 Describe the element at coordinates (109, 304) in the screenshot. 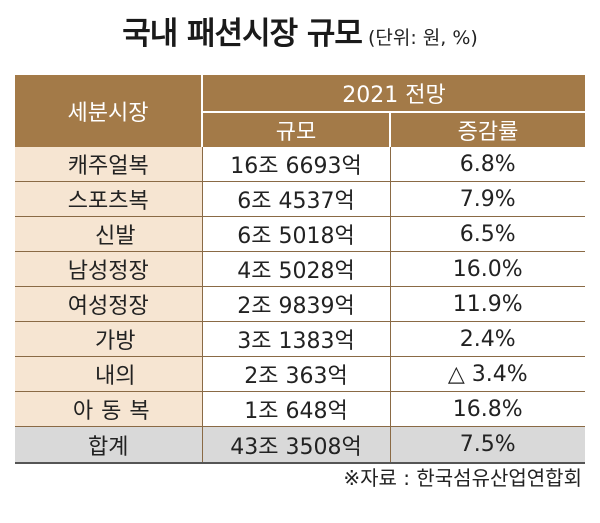

I see `segment-name: 여성정장` at that location.